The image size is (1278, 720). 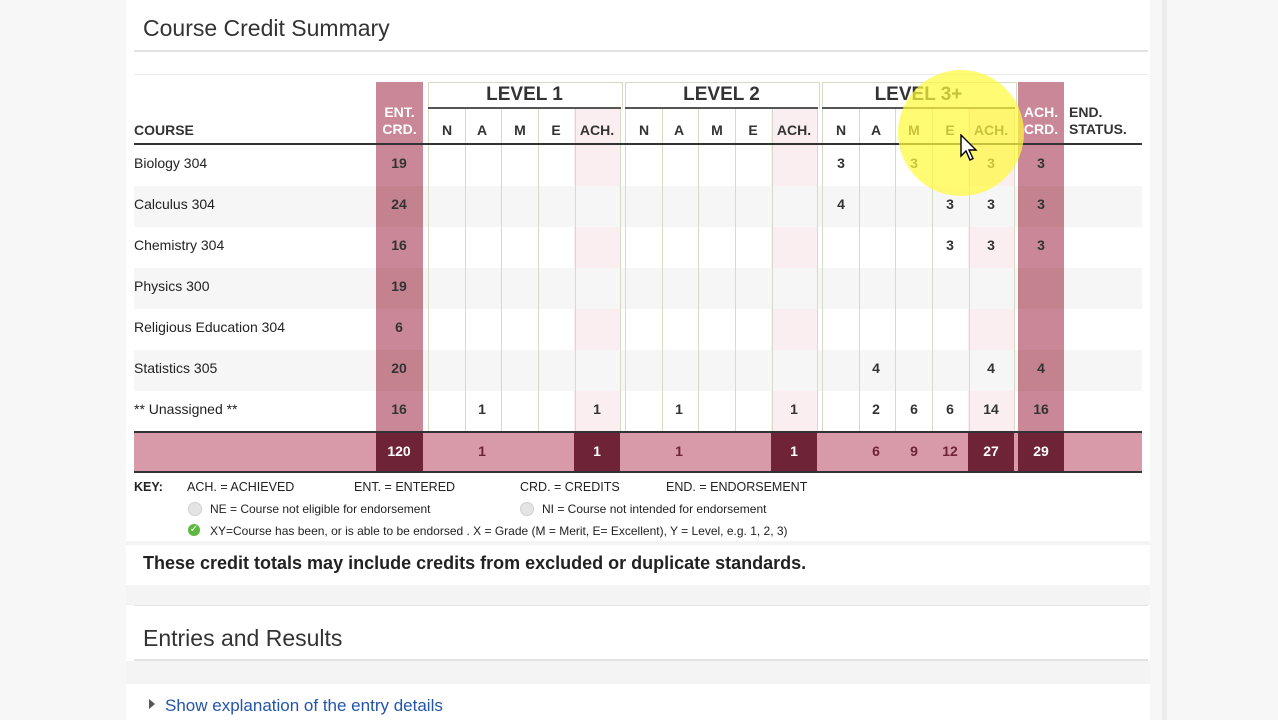 What do you see at coordinates (241, 487) in the screenshot?
I see `key-ach: ACH. = ACHIEVED` at bounding box center [241, 487].